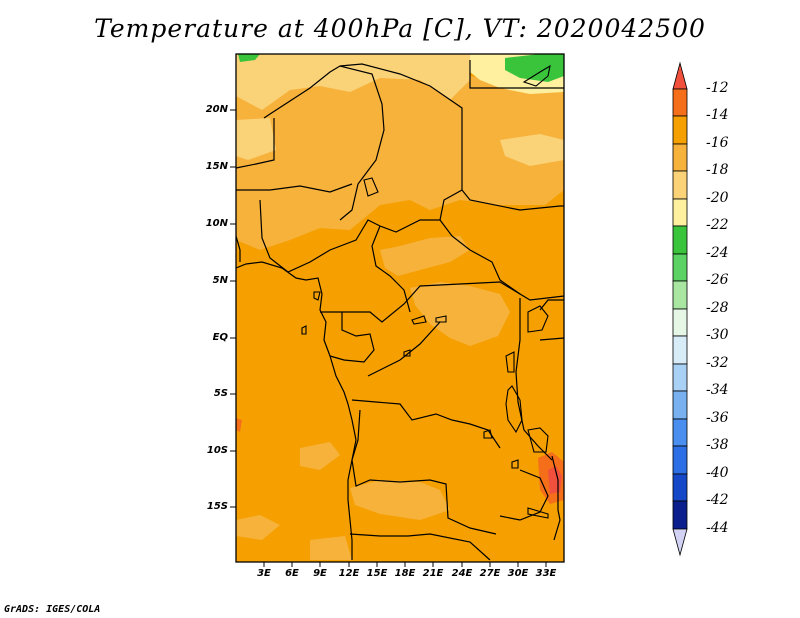 This screenshot has width=800, height=618. What do you see at coordinates (717, 170) in the screenshot?
I see `colorbar-label: -18` at bounding box center [717, 170].